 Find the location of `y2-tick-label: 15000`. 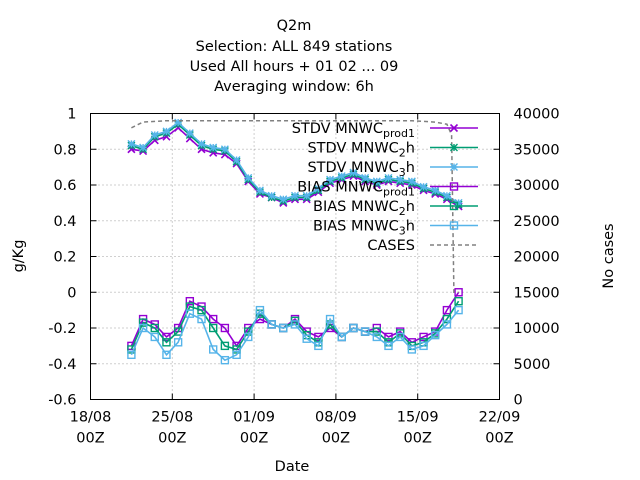

y2-tick-label: 15000 is located at coordinates (537, 293).